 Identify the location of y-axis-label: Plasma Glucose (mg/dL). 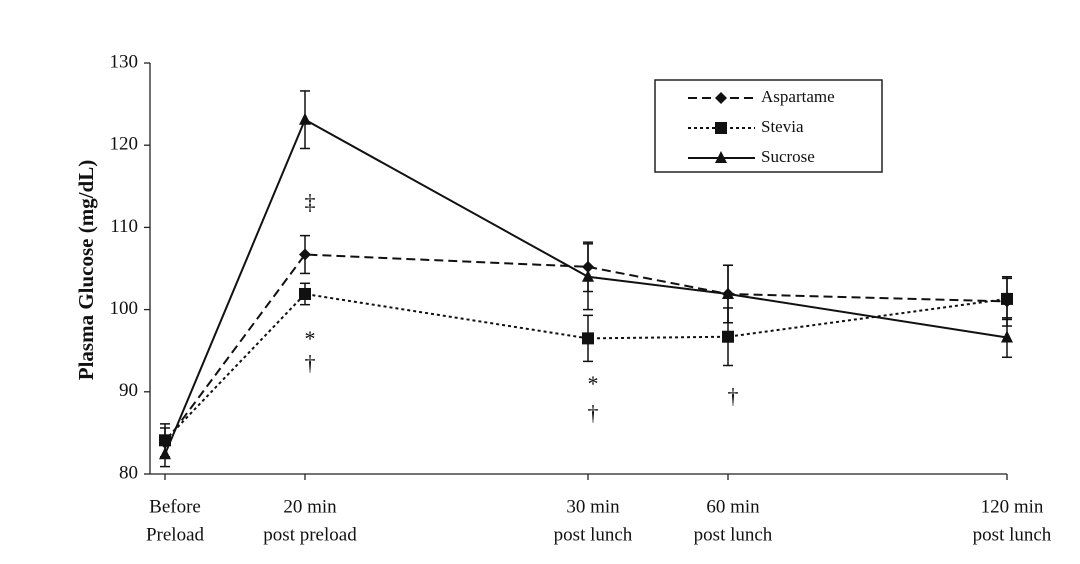
(86, 270).